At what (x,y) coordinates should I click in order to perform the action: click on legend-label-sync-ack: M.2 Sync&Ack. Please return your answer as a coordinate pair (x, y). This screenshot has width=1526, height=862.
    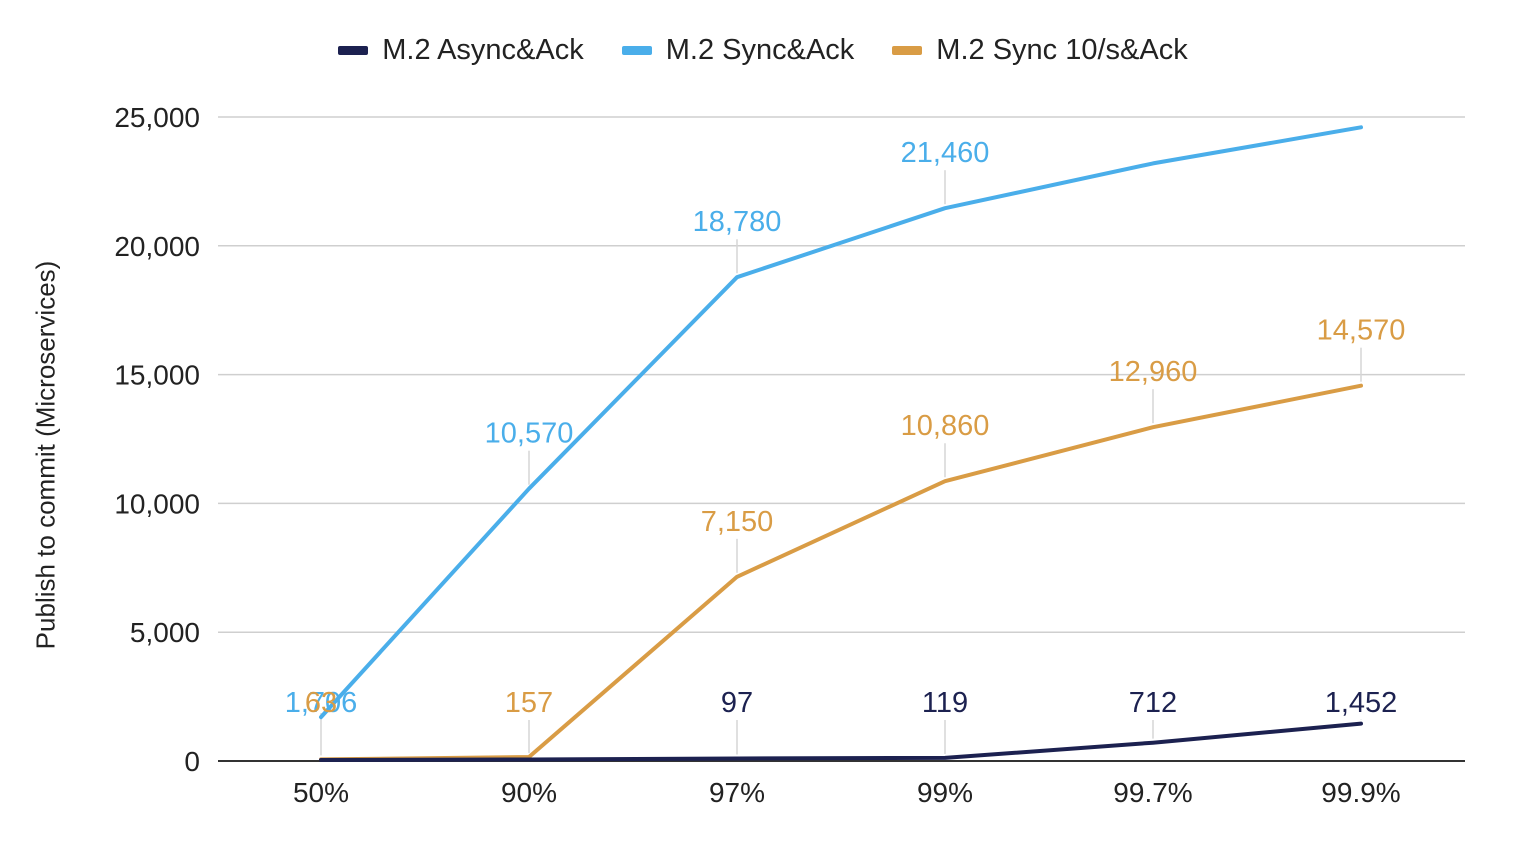
    Looking at the image, I should click on (760, 50).